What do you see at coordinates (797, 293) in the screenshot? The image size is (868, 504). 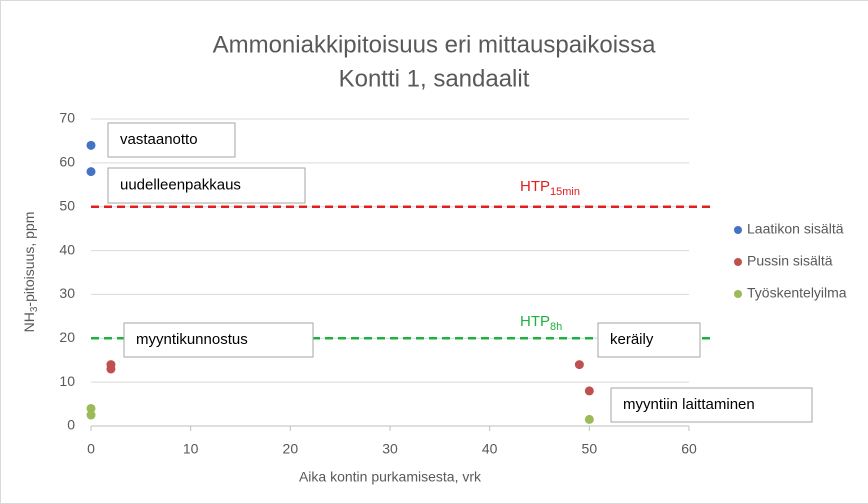 I see `legend-label: Työskentelyilma` at bounding box center [797, 293].